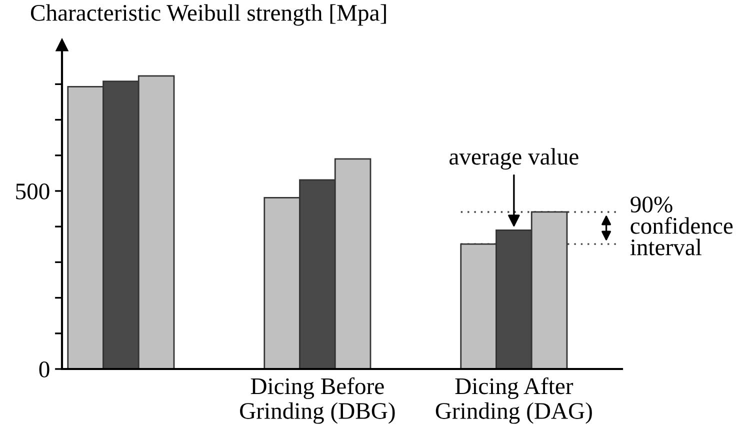  What do you see at coordinates (514, 159) in the screenshot?
I see `annotation: average value` at bounding box center [514, 159].